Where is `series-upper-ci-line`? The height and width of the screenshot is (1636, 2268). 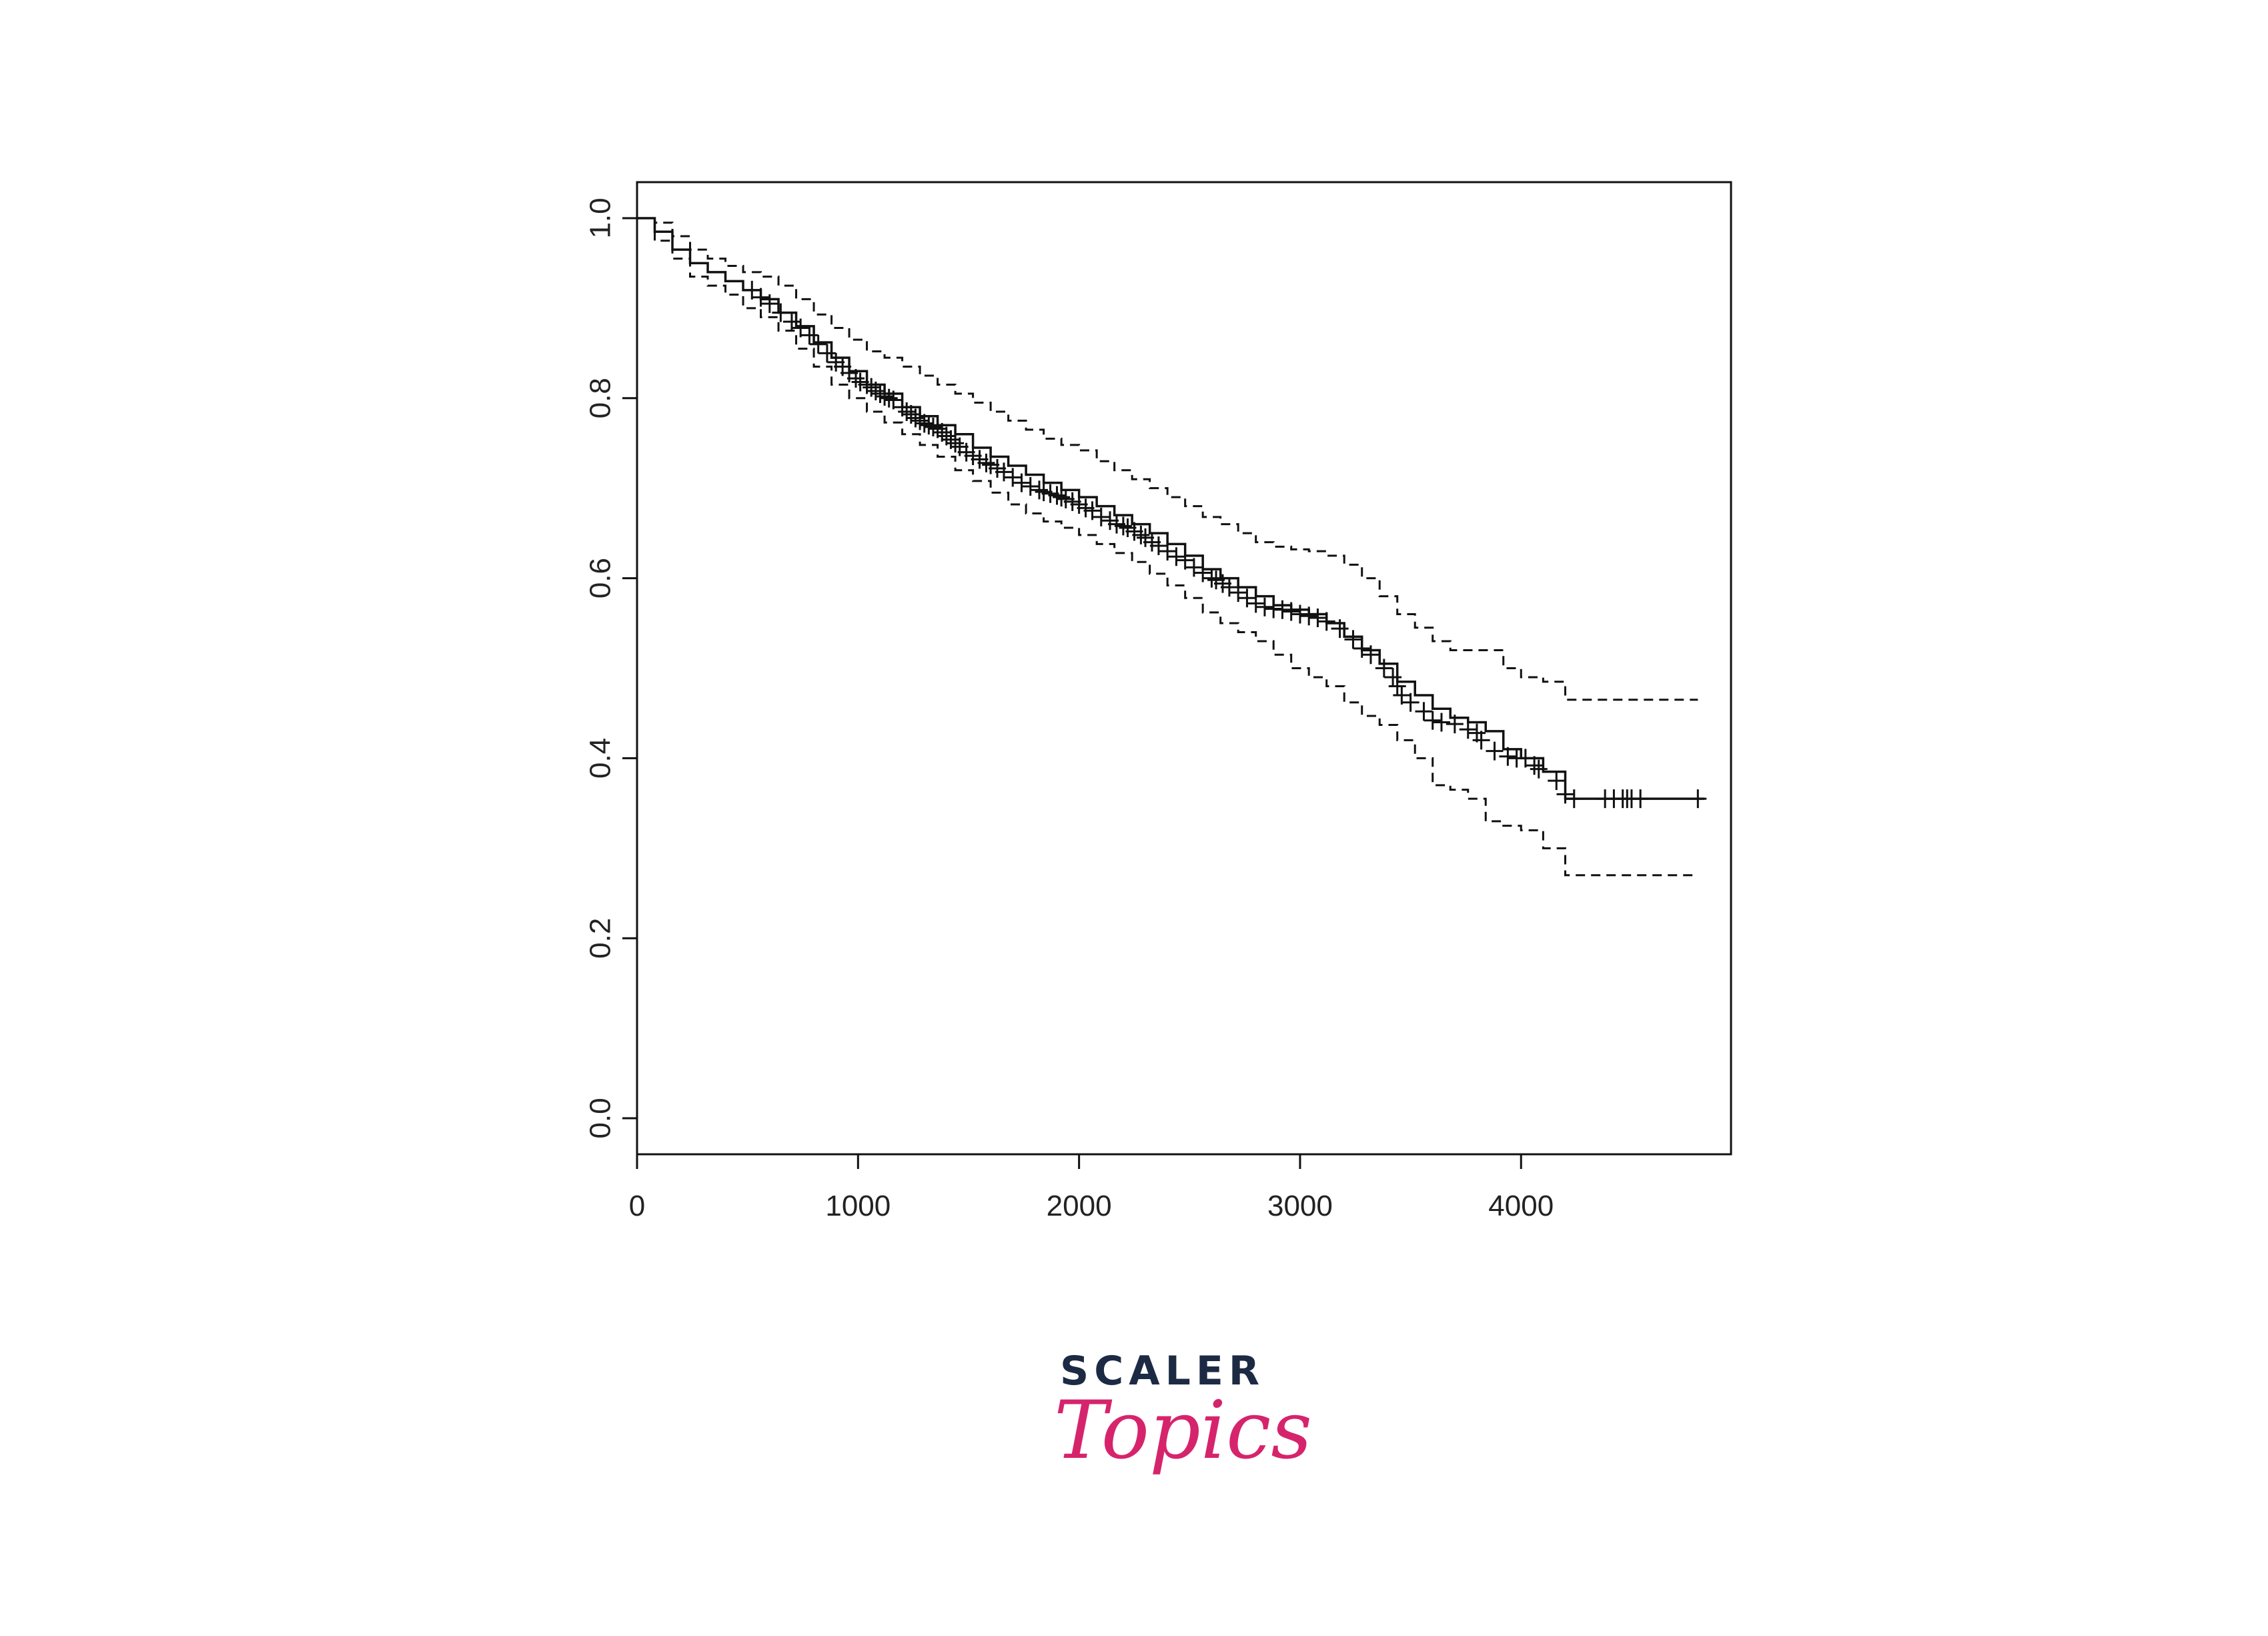 series-upper-ci-line is located at coordinates (1168, 459).